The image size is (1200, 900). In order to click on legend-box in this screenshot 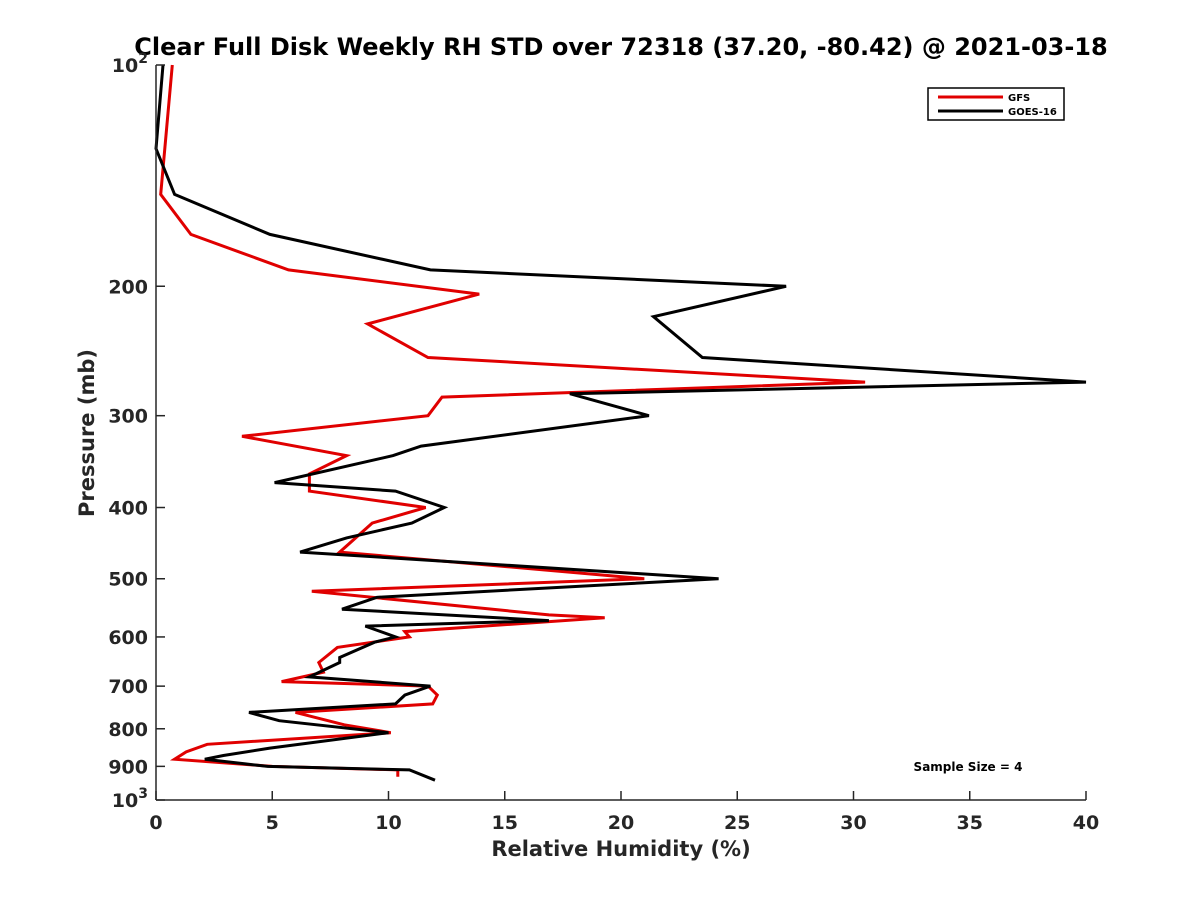, I will do `click(996, 104)`.